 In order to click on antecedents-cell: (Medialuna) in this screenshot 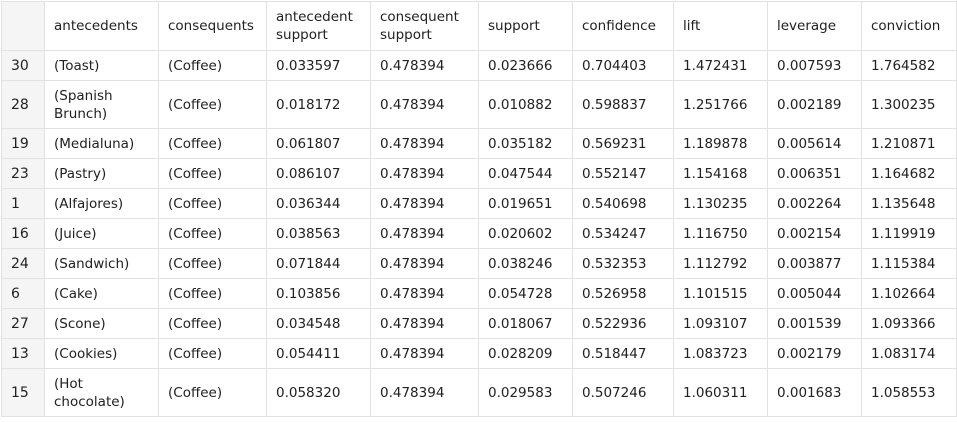, I will do `click(101, 143)`.